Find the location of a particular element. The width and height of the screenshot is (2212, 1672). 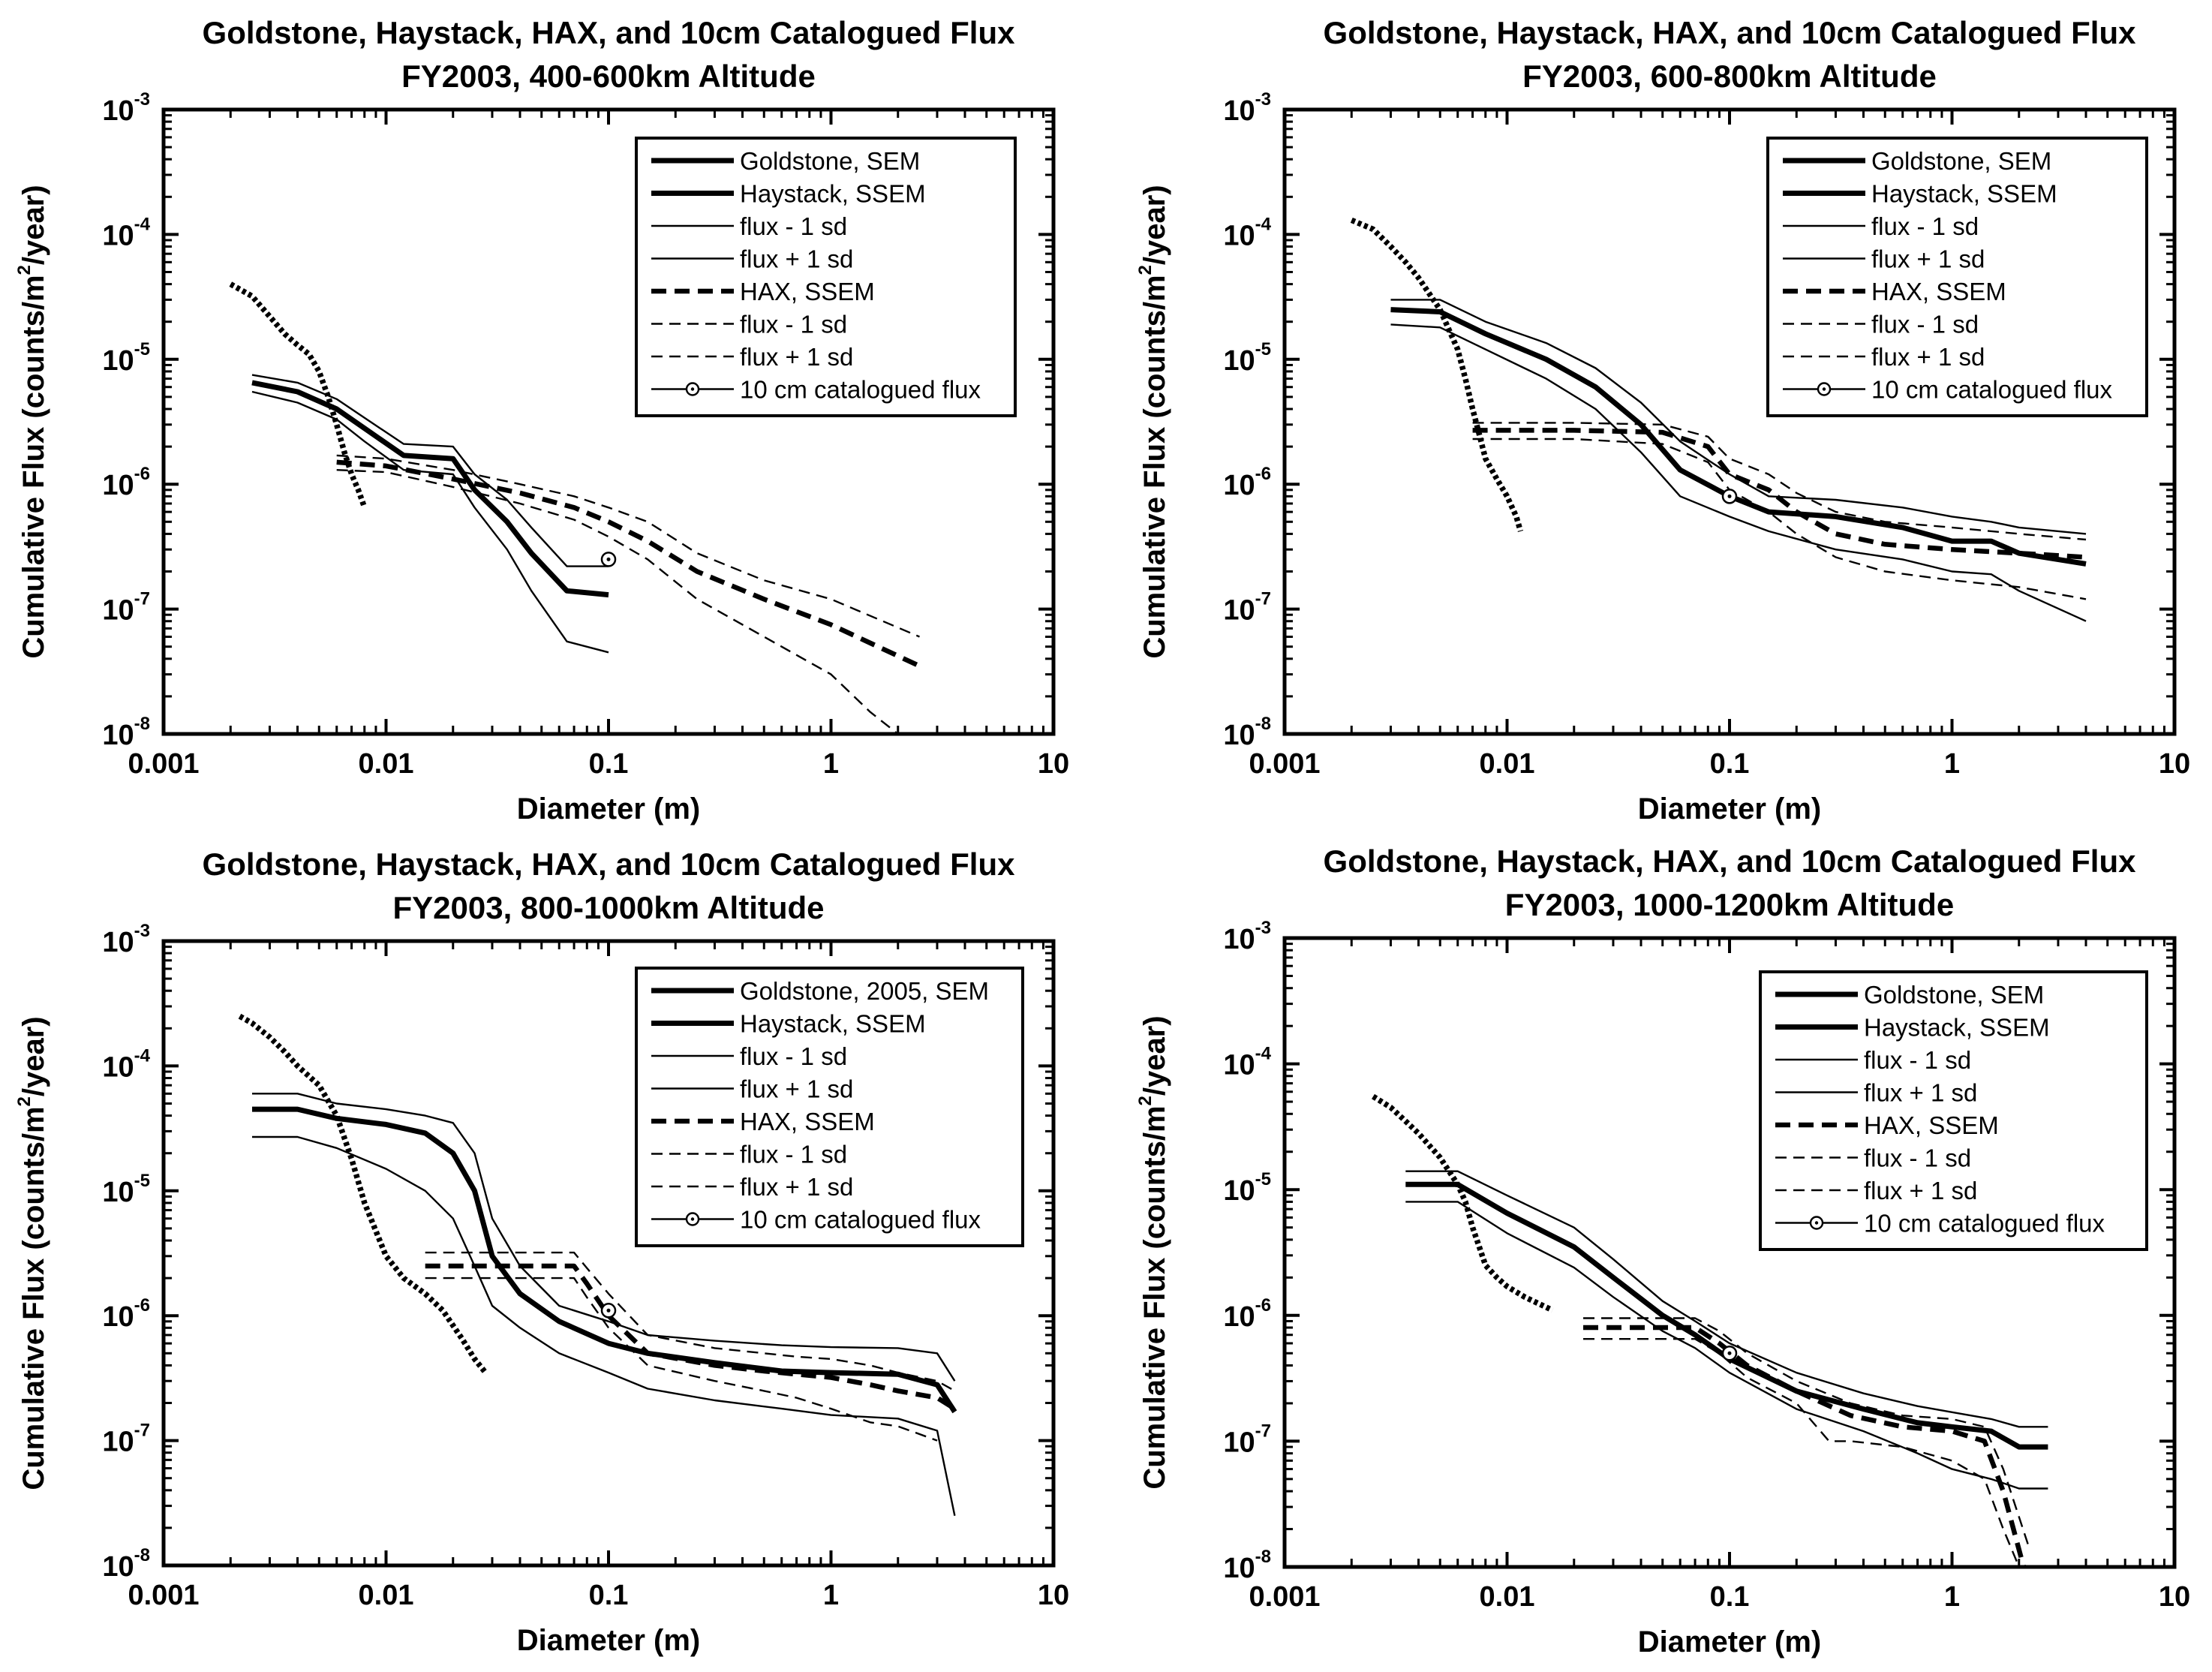

legend-entry-label: Goldstone, 2005, SEM is located at coordinates (864, 991).